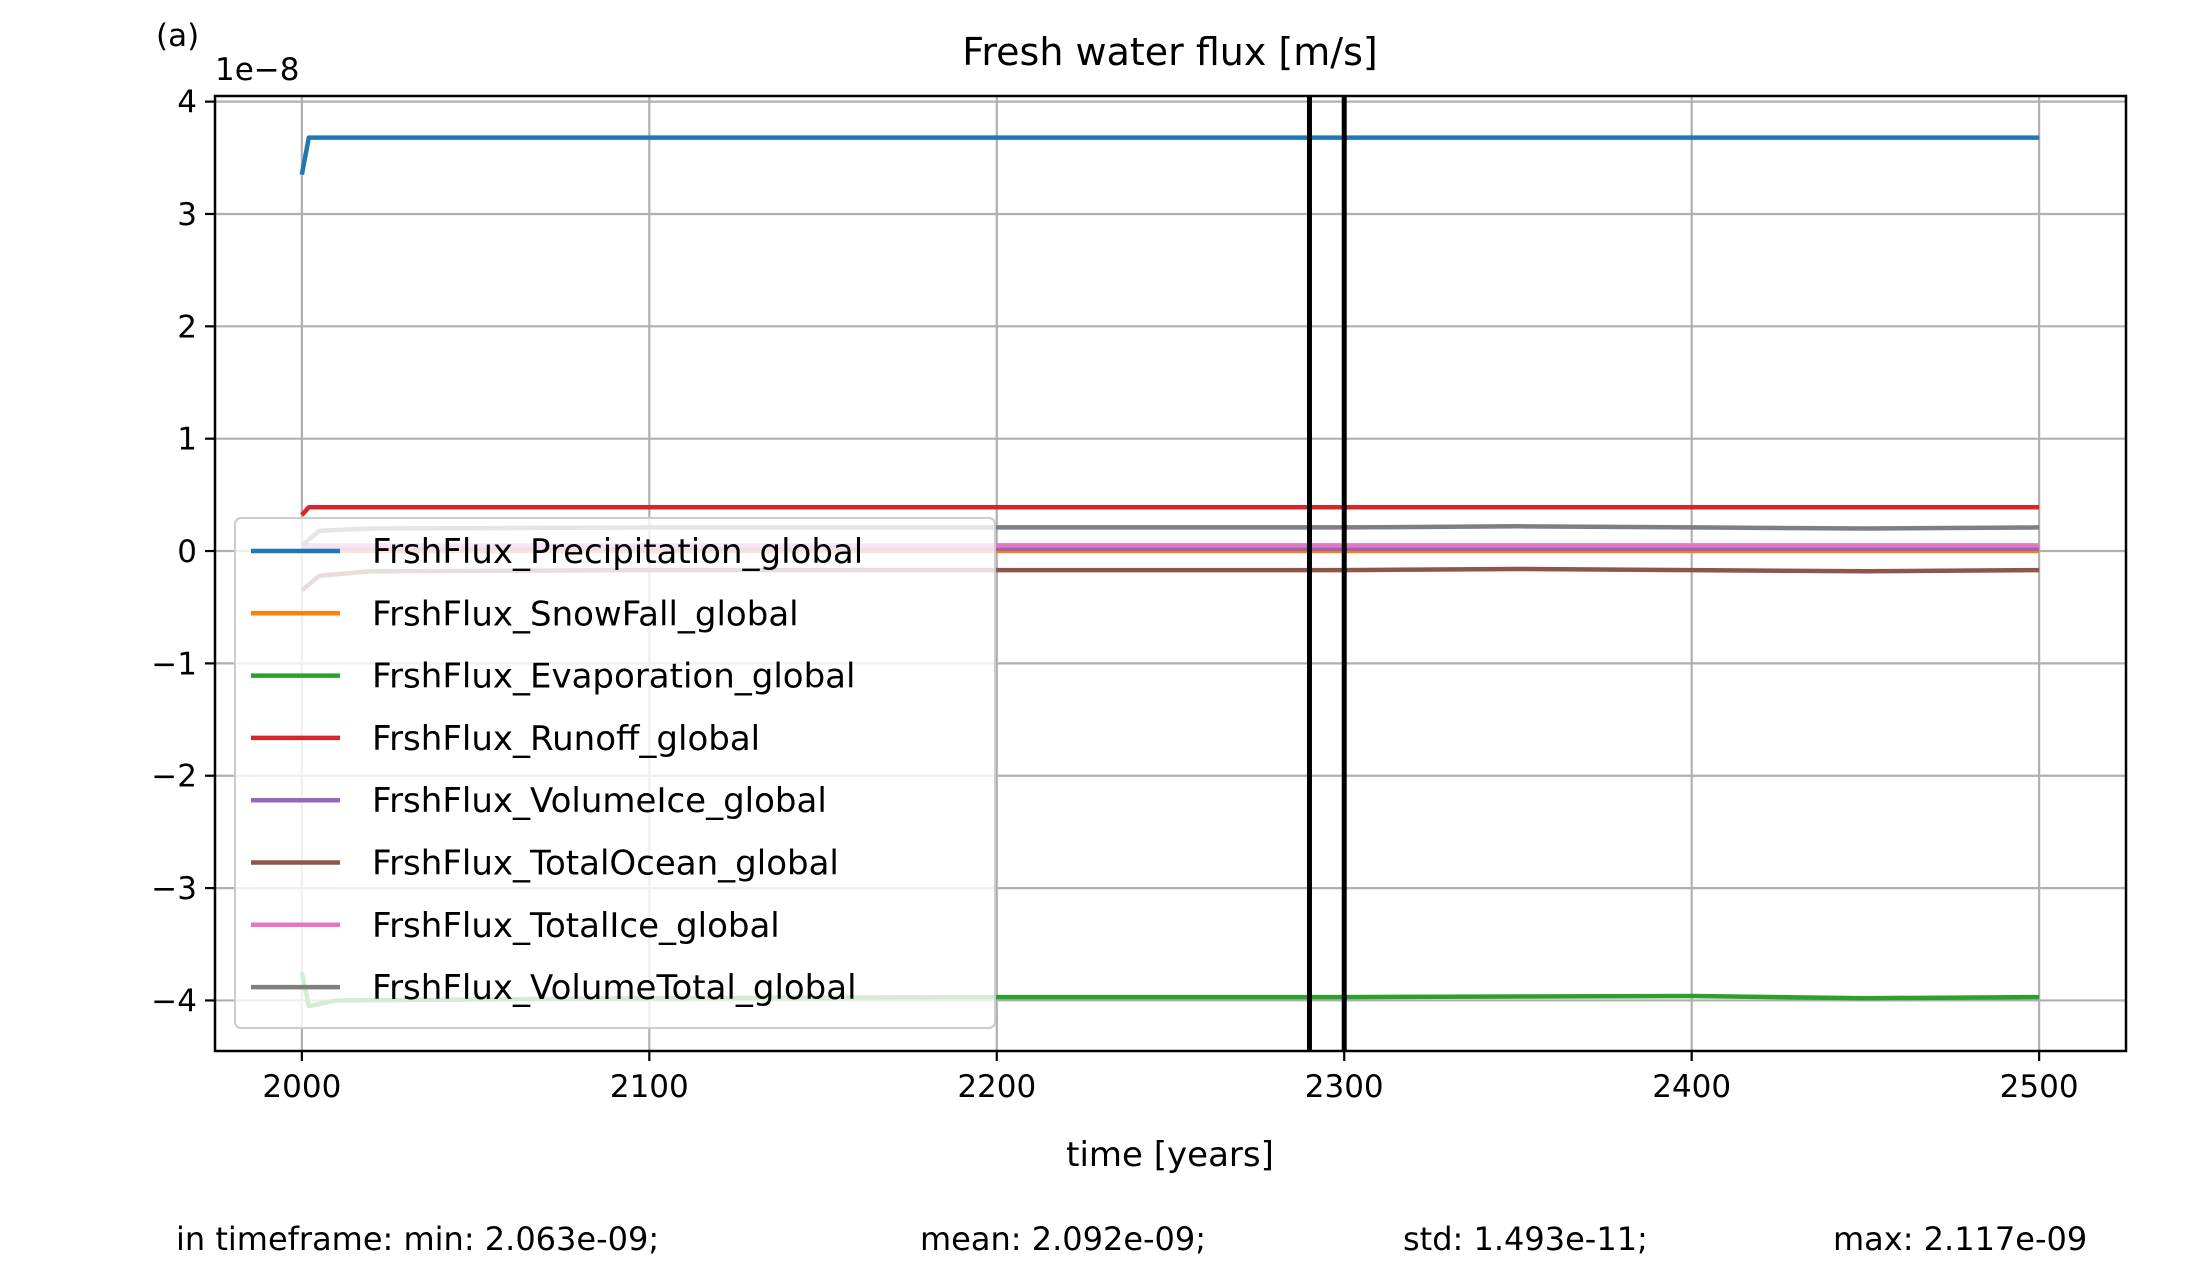  What do you see at coordinates (613, 677) in the screenshot?
I see `legend-label: FrshFlux_Evaporation_global` at bounding box center [613, 677].